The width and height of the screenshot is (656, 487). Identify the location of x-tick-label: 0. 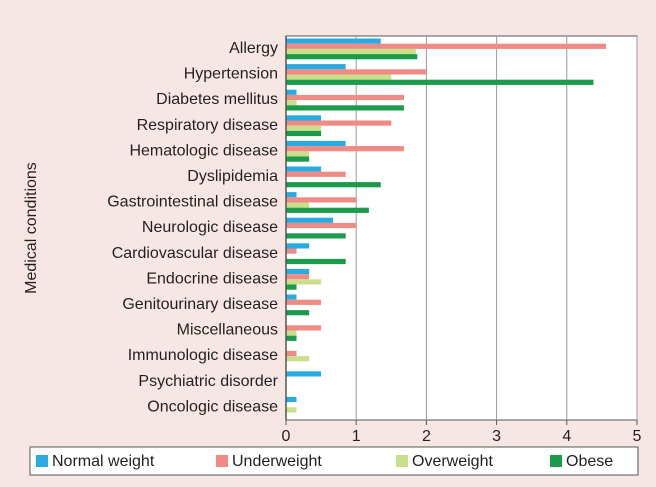
(286, 436).